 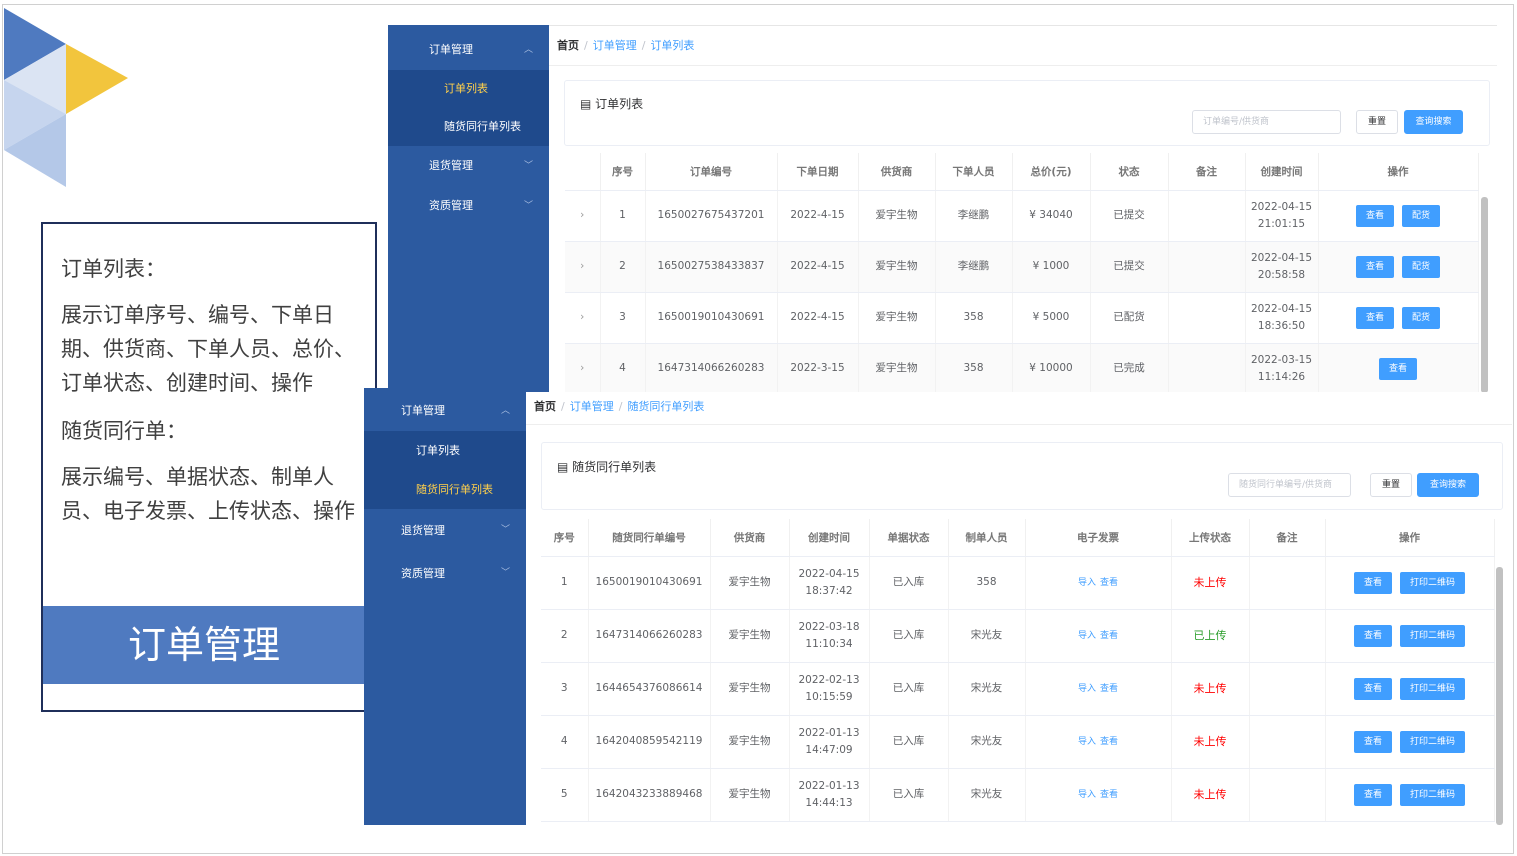 I want to click on column-header: 供货商, so click(x=750, y=538).